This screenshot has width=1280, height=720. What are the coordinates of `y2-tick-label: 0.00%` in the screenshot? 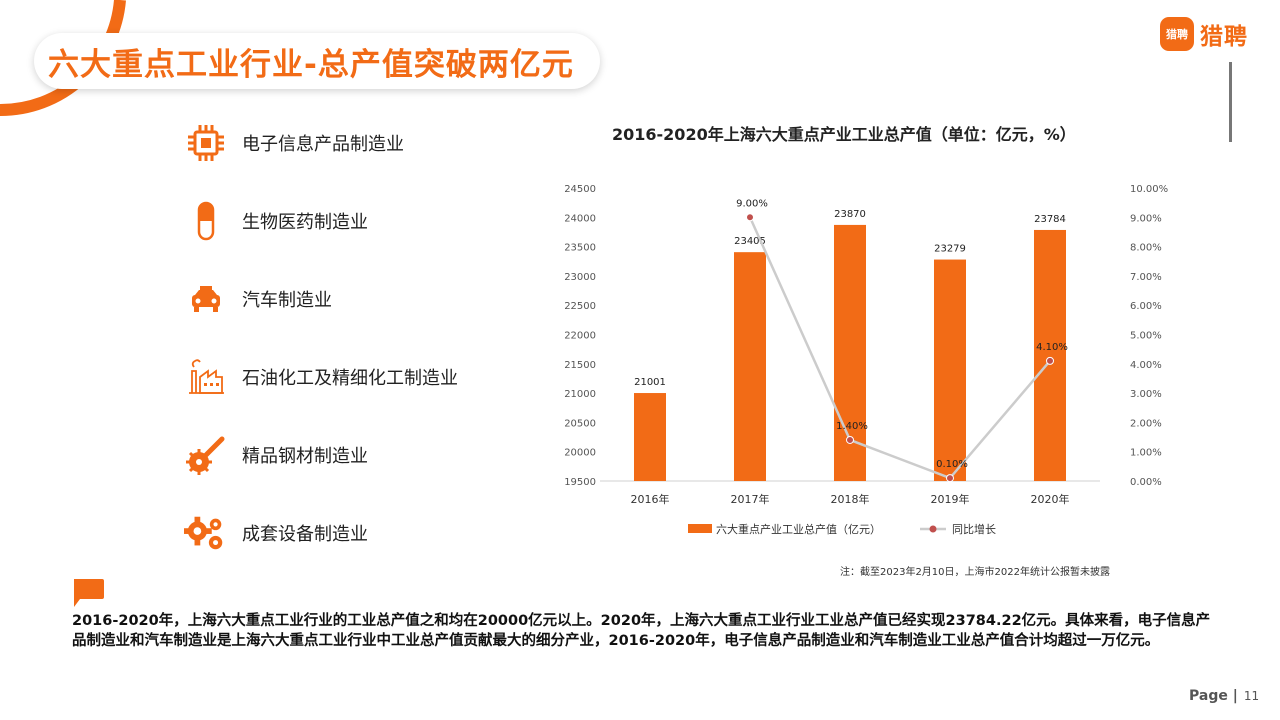 It's located at (1146, 482).